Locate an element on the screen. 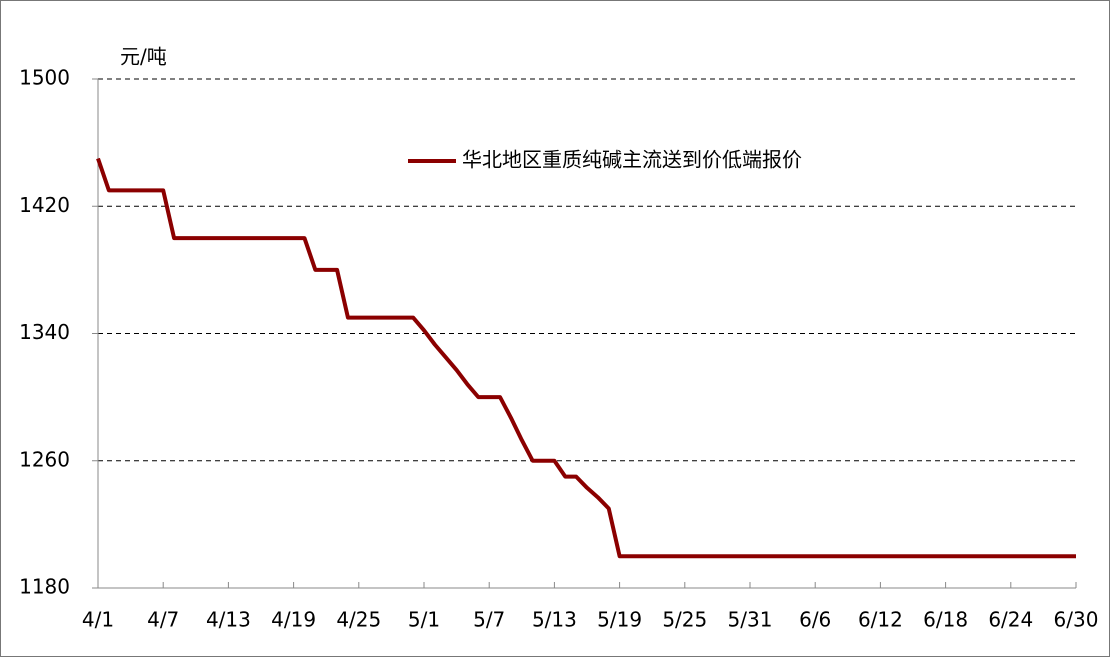 This screenshot has width=1110, height=657. y-tick-label: 1340 is located at coordinates (44, 332).